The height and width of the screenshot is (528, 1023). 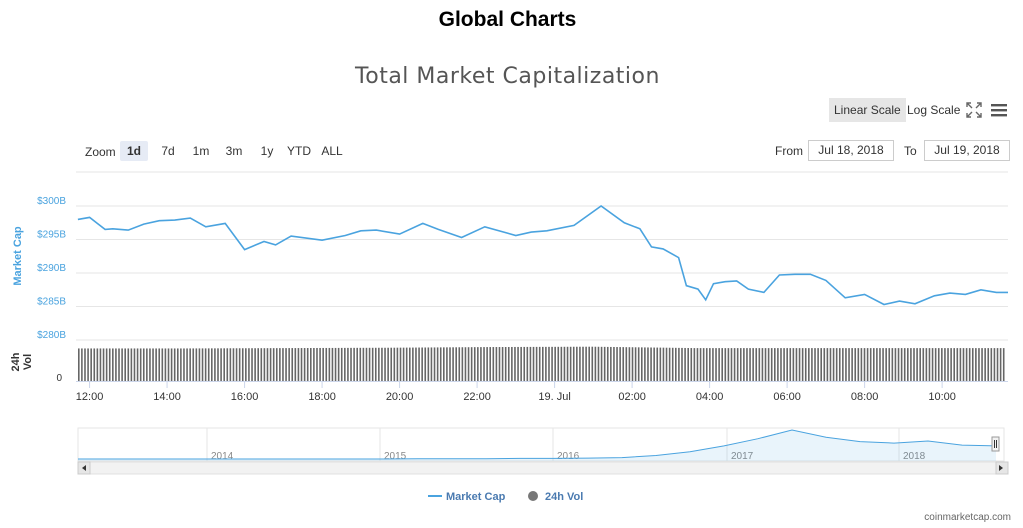 I want to click on linear-scale-button: Linear Scale, so click(x=867, y=110).